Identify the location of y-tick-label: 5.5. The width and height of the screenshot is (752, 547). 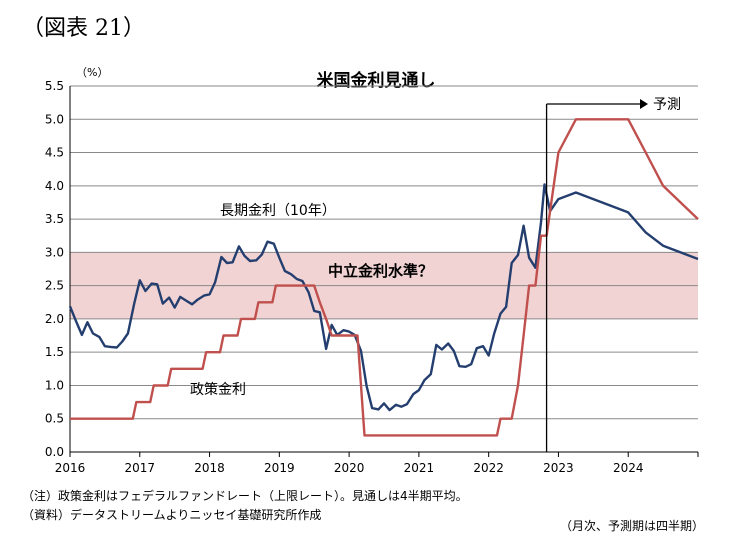
(54, 86).